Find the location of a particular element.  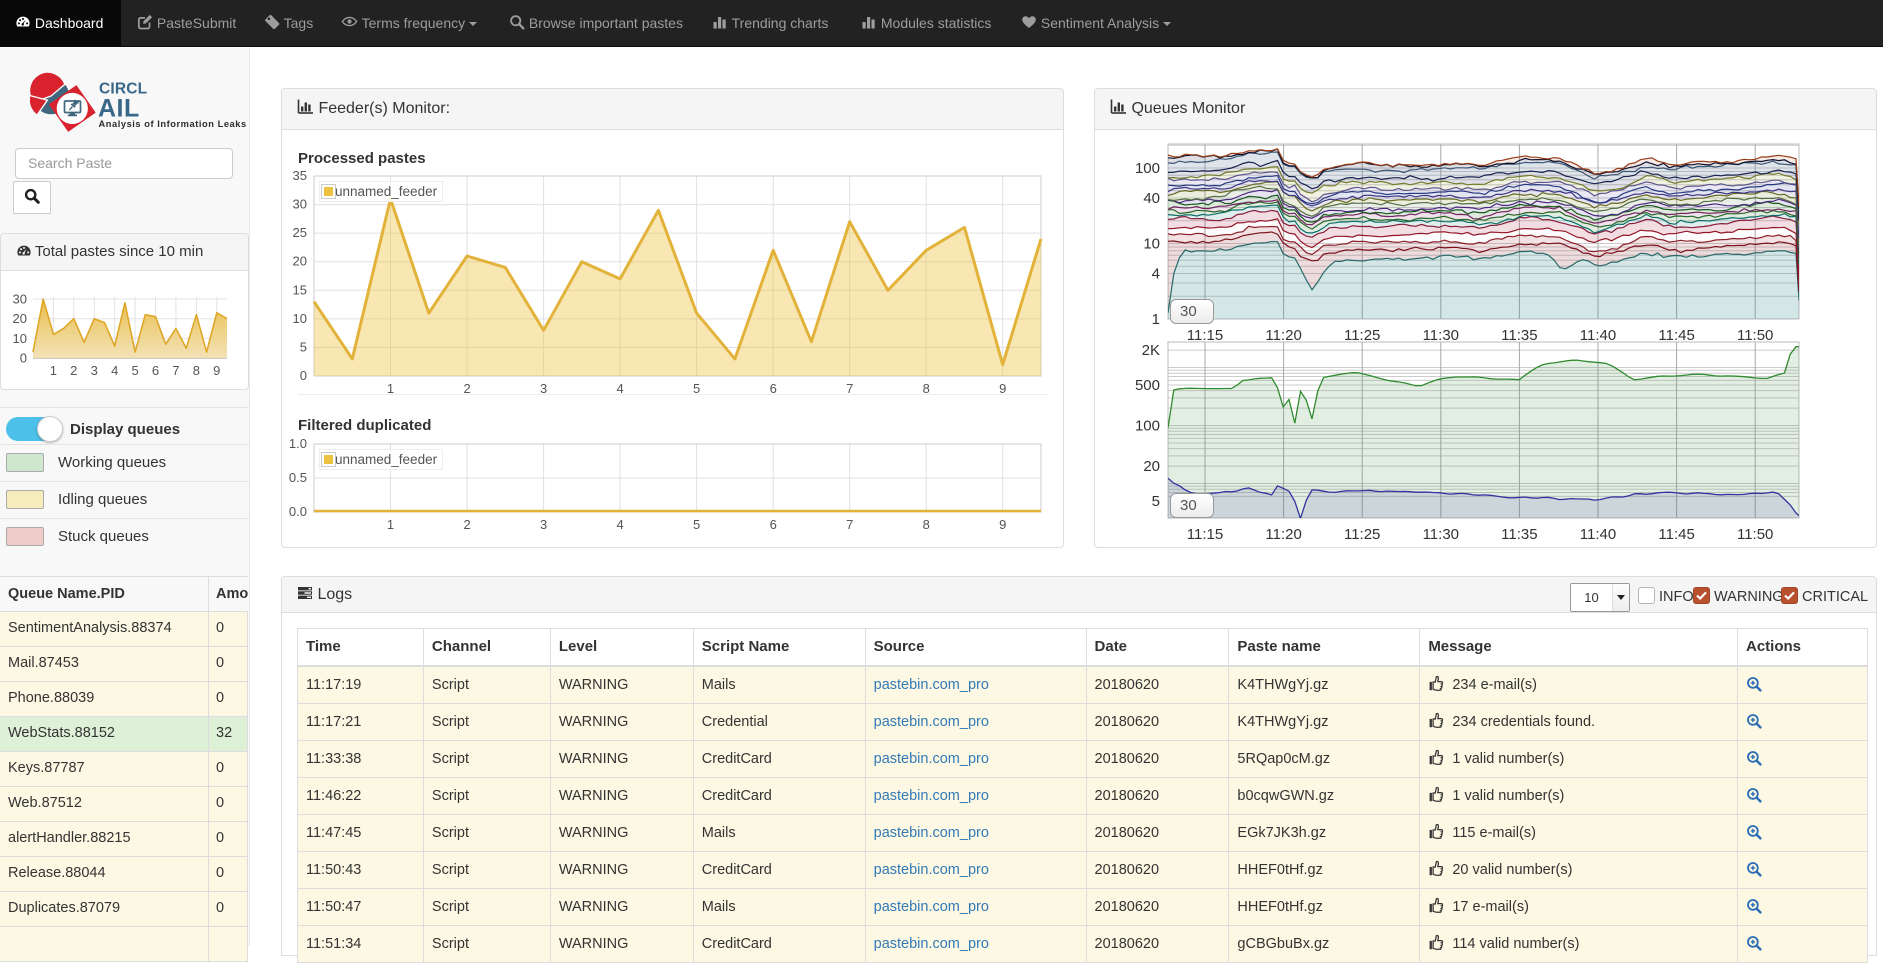

svg-text: 0.5 is located at coordinates (298, 477).